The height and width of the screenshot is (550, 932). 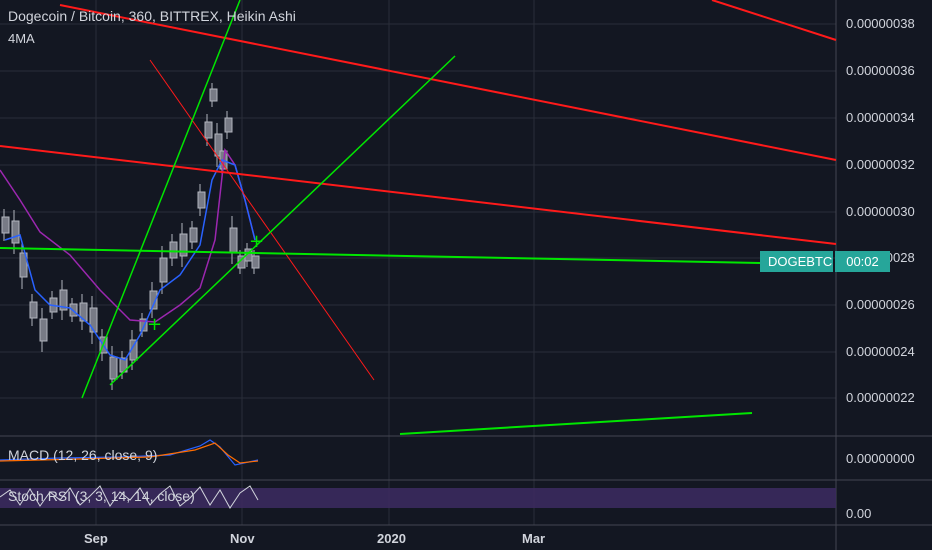 I want to click on red-trend-line, so click(x=774, y=20).